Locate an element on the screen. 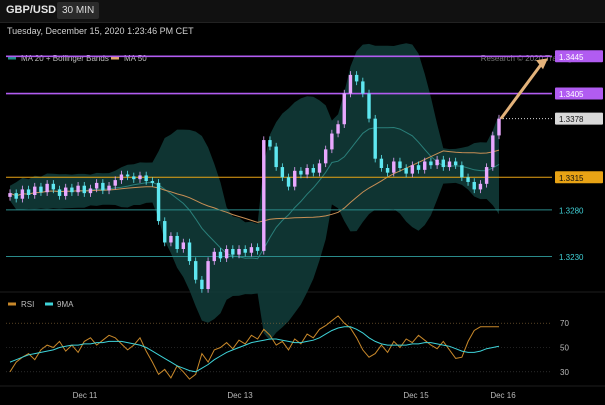  level-tag-bg-1.3405 is located at coordinates (579, 93).